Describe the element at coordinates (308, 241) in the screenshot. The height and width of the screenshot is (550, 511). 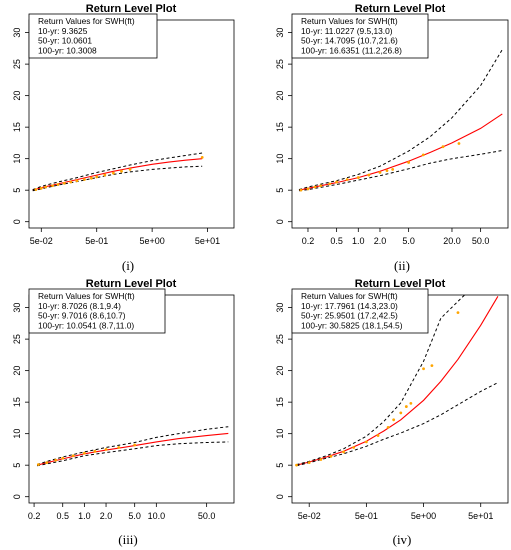
I see `x-tick-label: 0.2` at that location.